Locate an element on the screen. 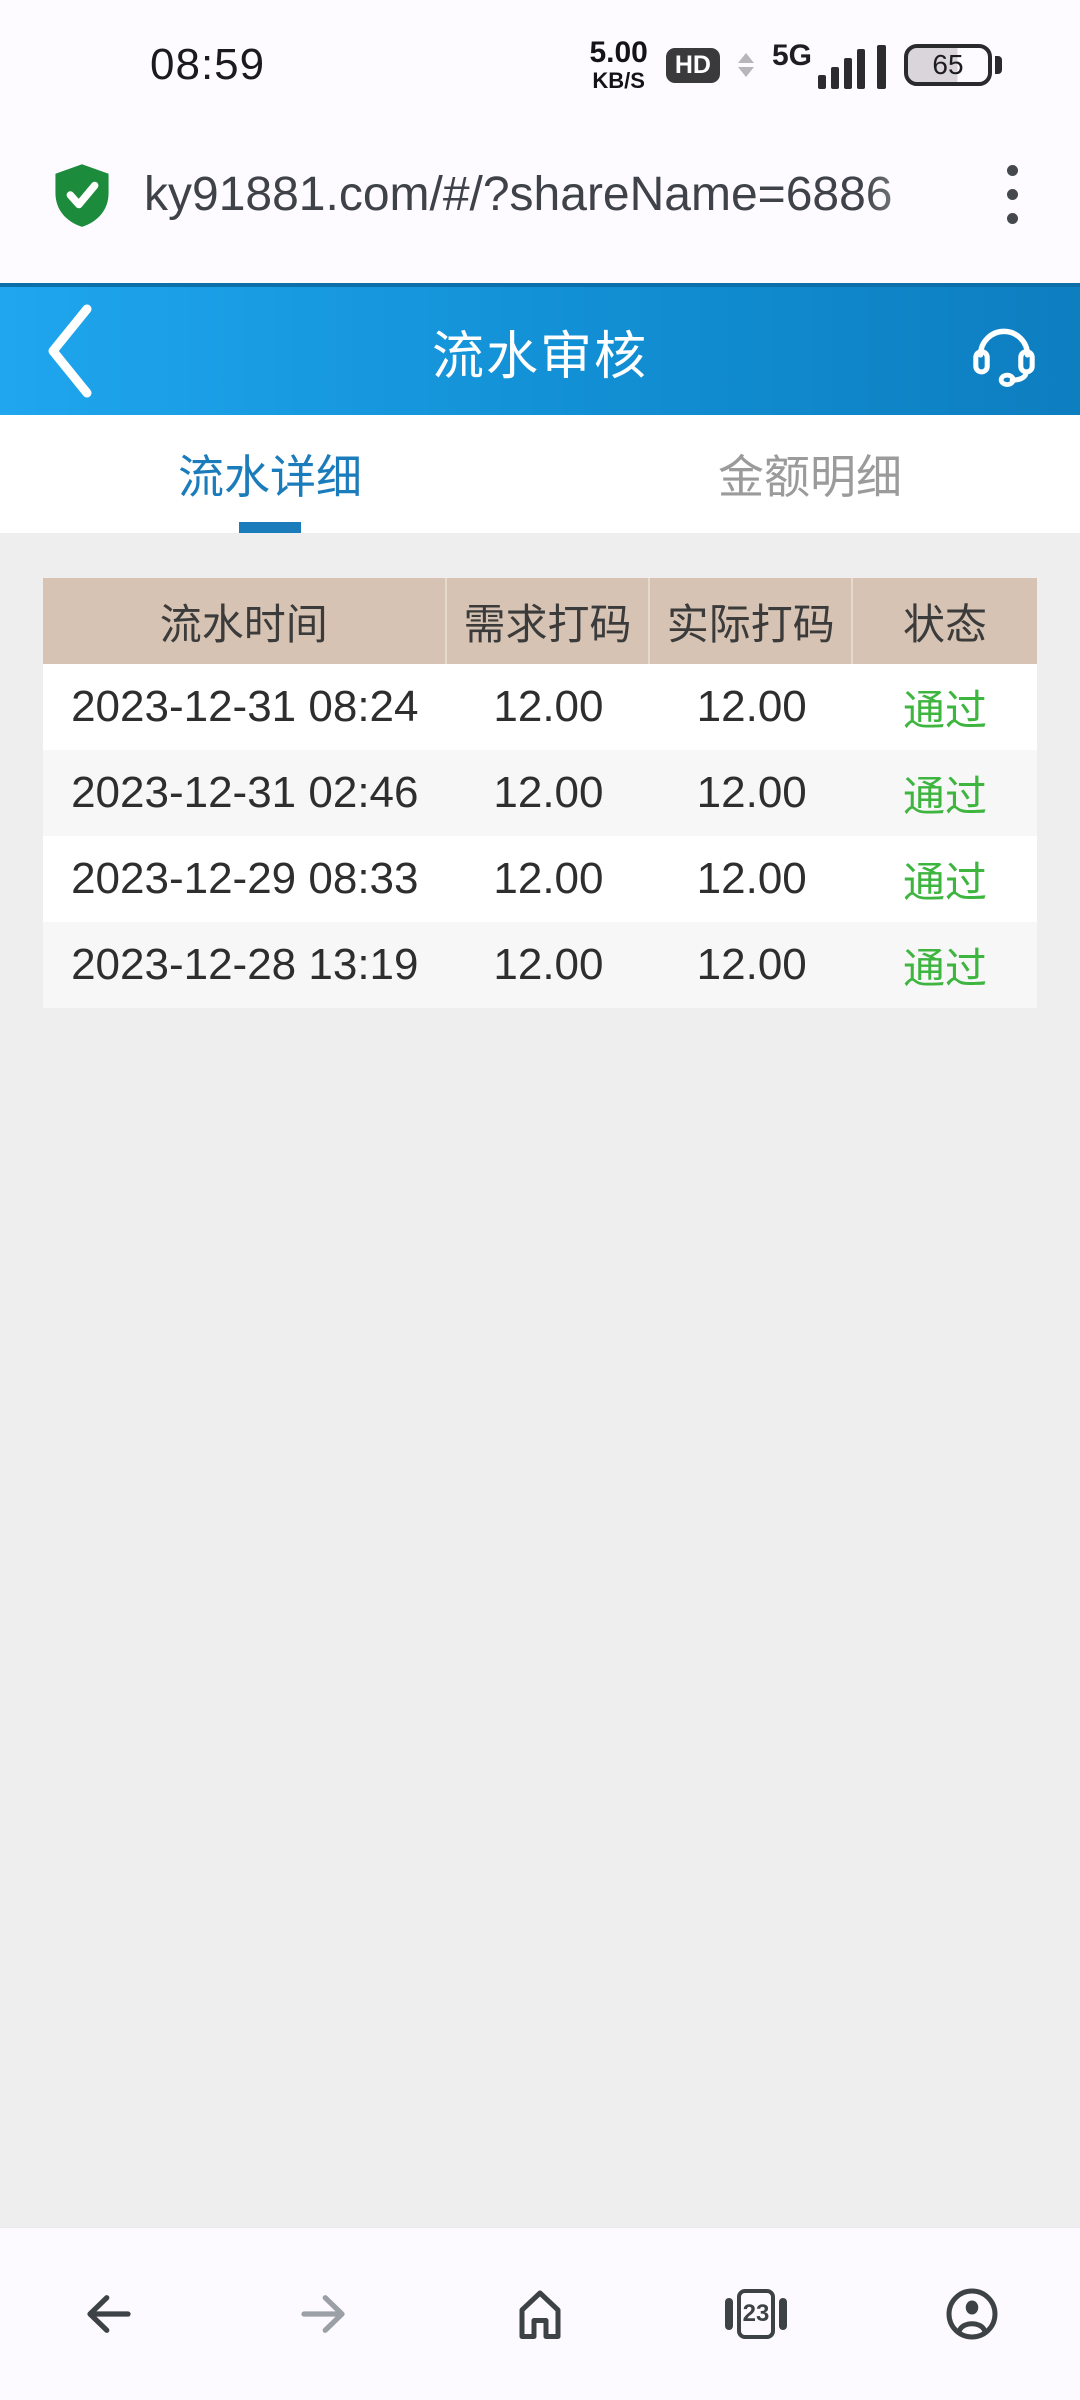  page-title: 流水审核 is located at coordinates (539, 356).